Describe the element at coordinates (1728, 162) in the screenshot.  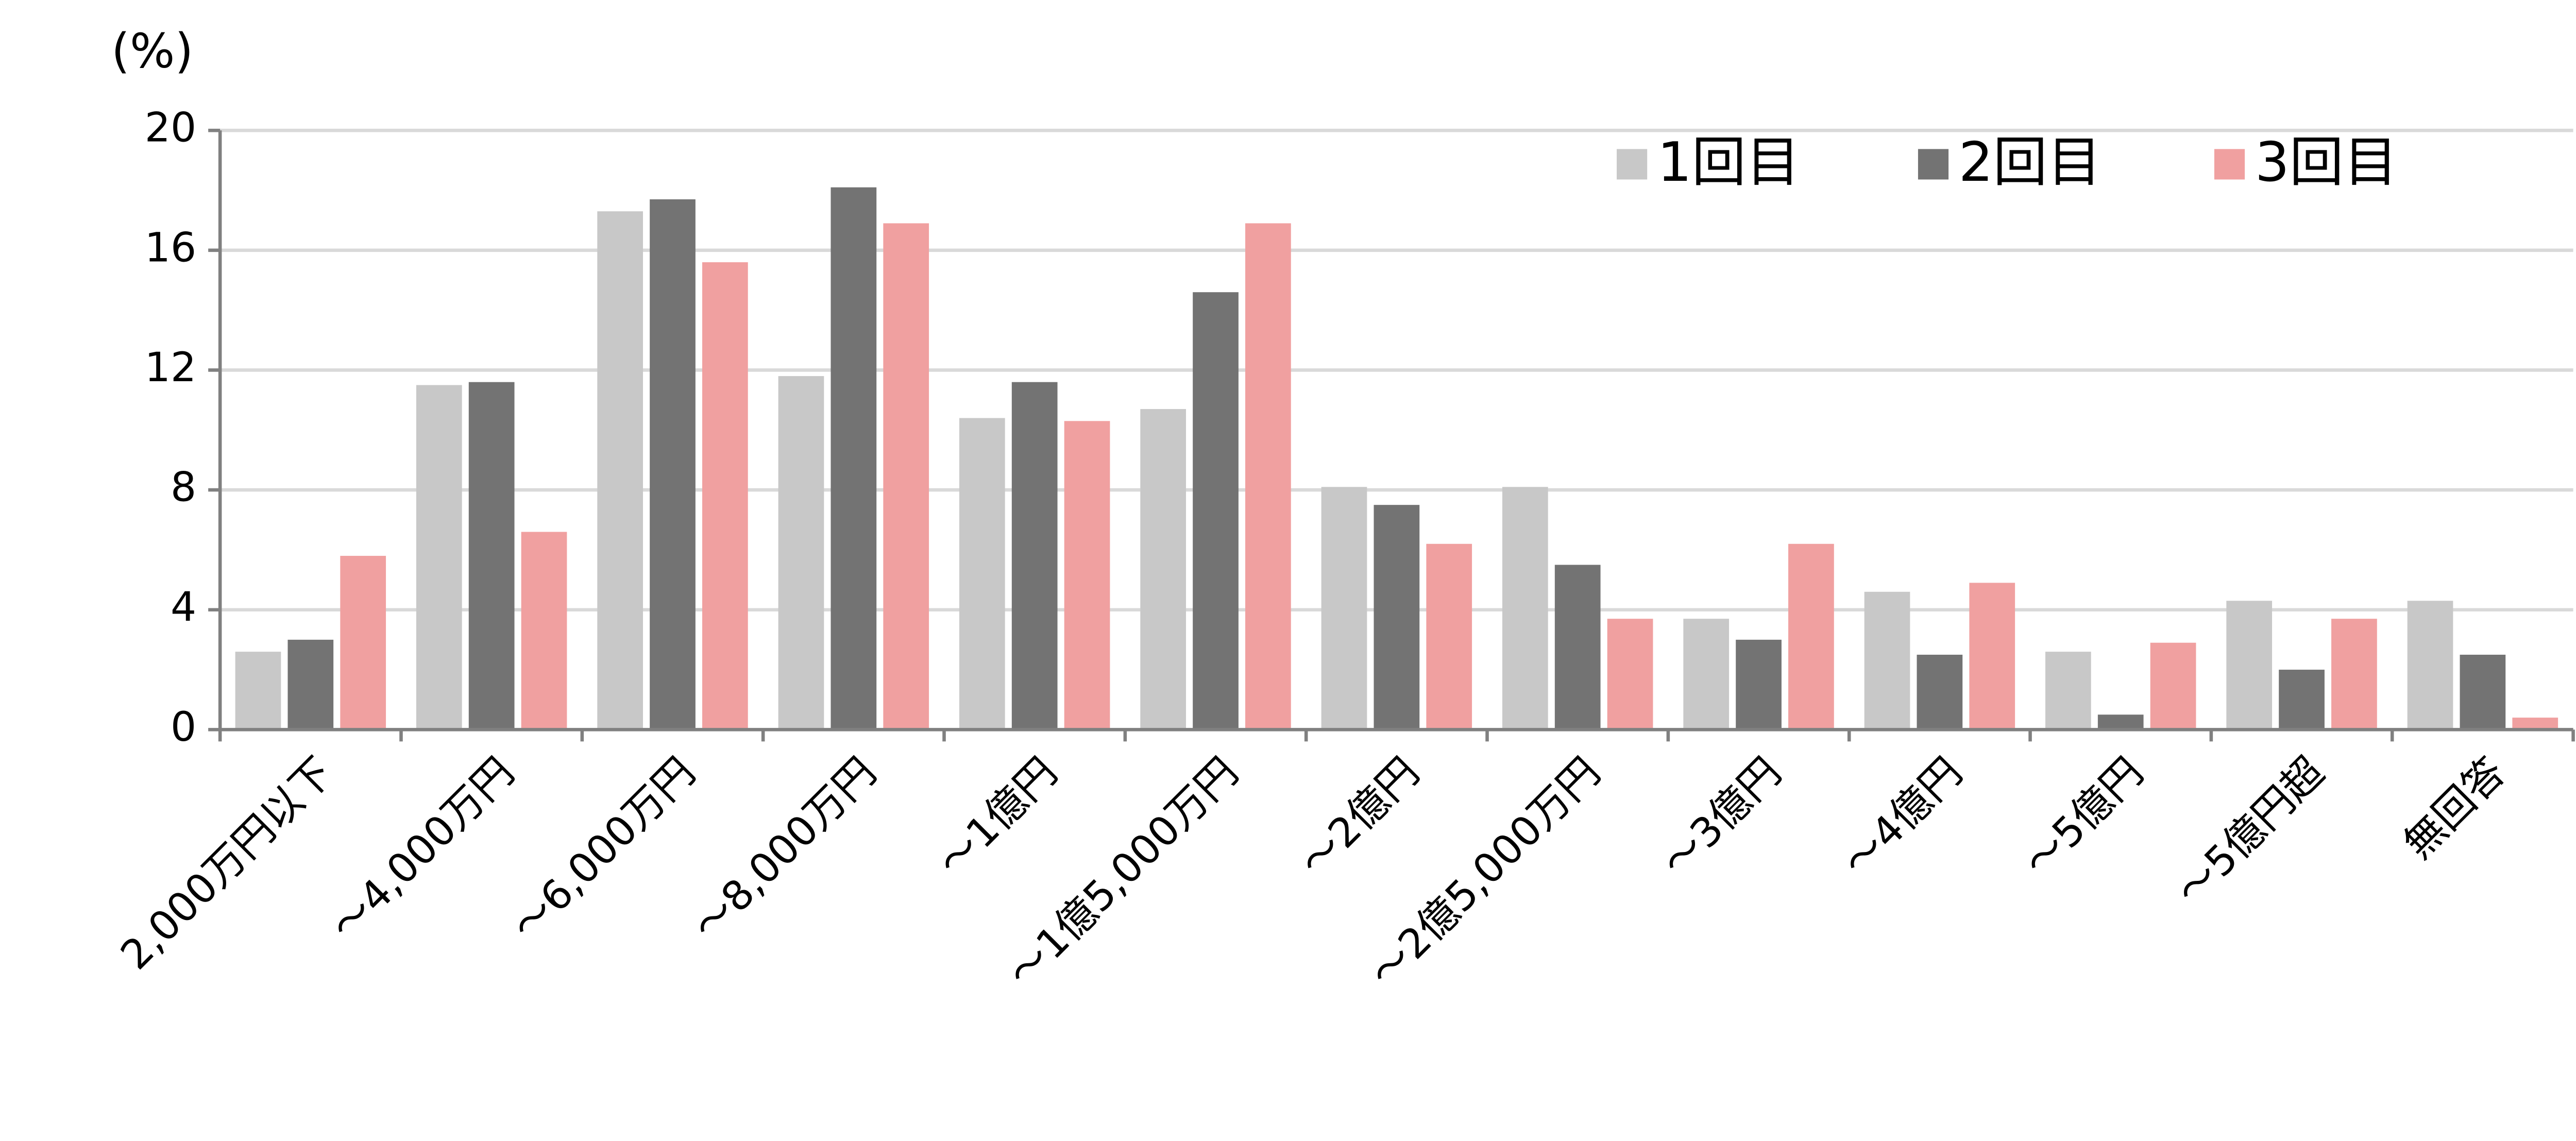
I see `legend-label: 1回目` at that location.